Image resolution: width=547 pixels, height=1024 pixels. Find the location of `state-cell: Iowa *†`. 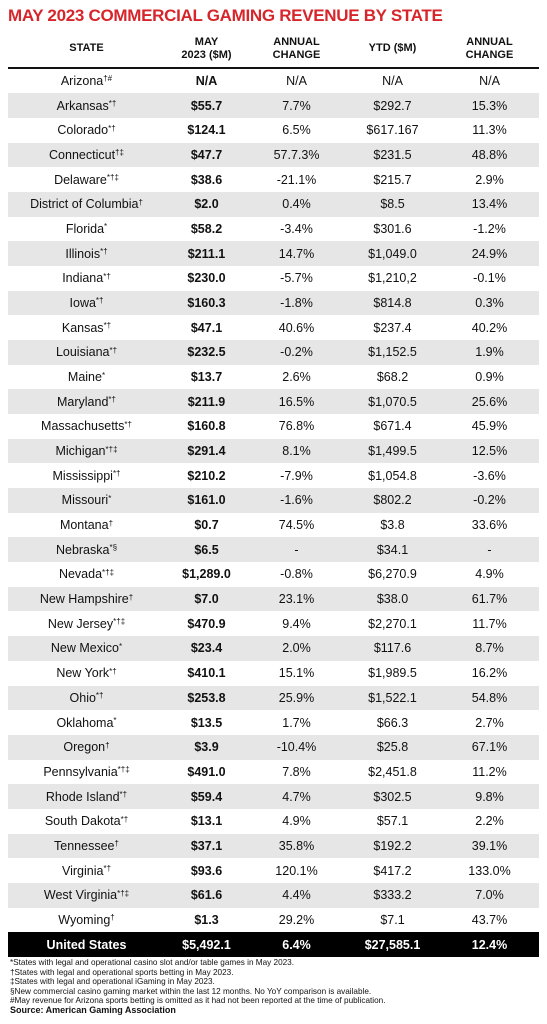

state-cell: Iowa *† is located at coordinates (86, 303).